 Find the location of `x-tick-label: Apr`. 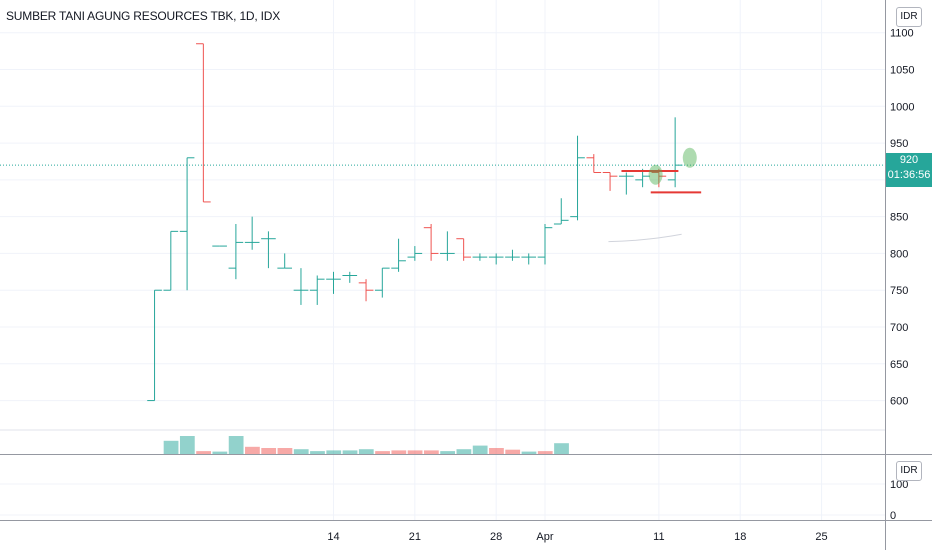

x-tick-label: Apr is located at coordinates (544, 537).